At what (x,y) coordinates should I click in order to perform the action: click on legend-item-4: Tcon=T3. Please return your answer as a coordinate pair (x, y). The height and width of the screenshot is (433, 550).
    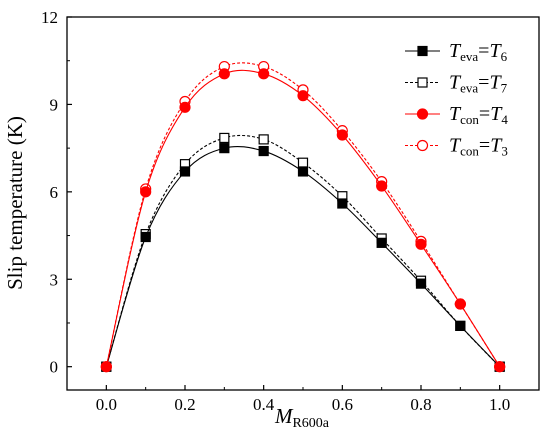
    Looking at the image, I should click on (456, 147).